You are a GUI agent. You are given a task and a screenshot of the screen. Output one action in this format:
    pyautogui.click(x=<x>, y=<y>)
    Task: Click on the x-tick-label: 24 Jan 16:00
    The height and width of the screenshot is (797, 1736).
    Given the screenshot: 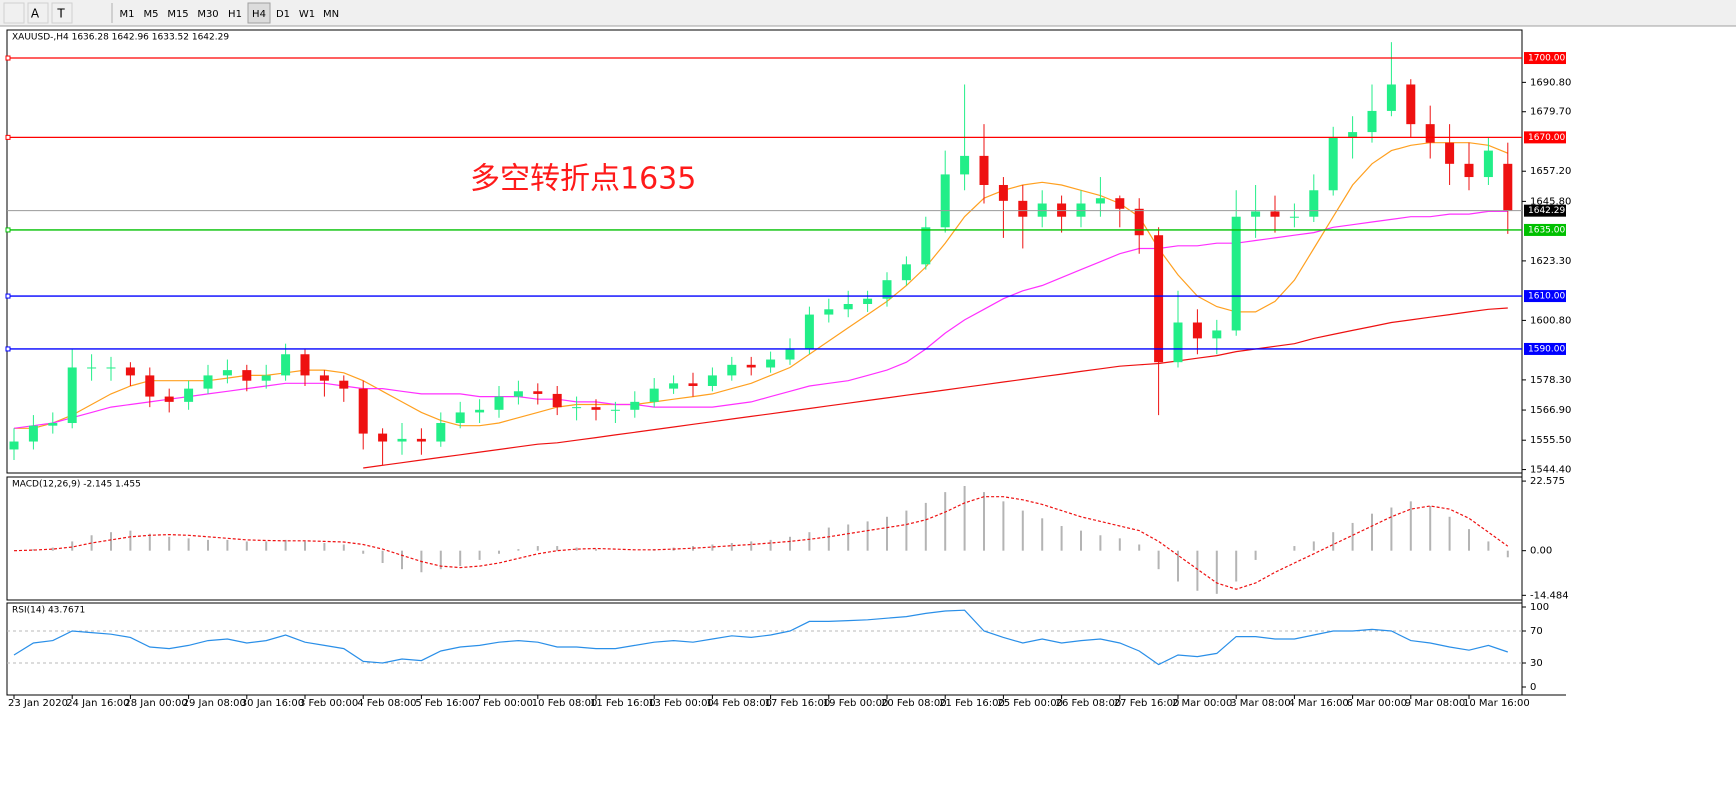 What is the action you would take?
    pyautogui.click(x=97, y=703)
    